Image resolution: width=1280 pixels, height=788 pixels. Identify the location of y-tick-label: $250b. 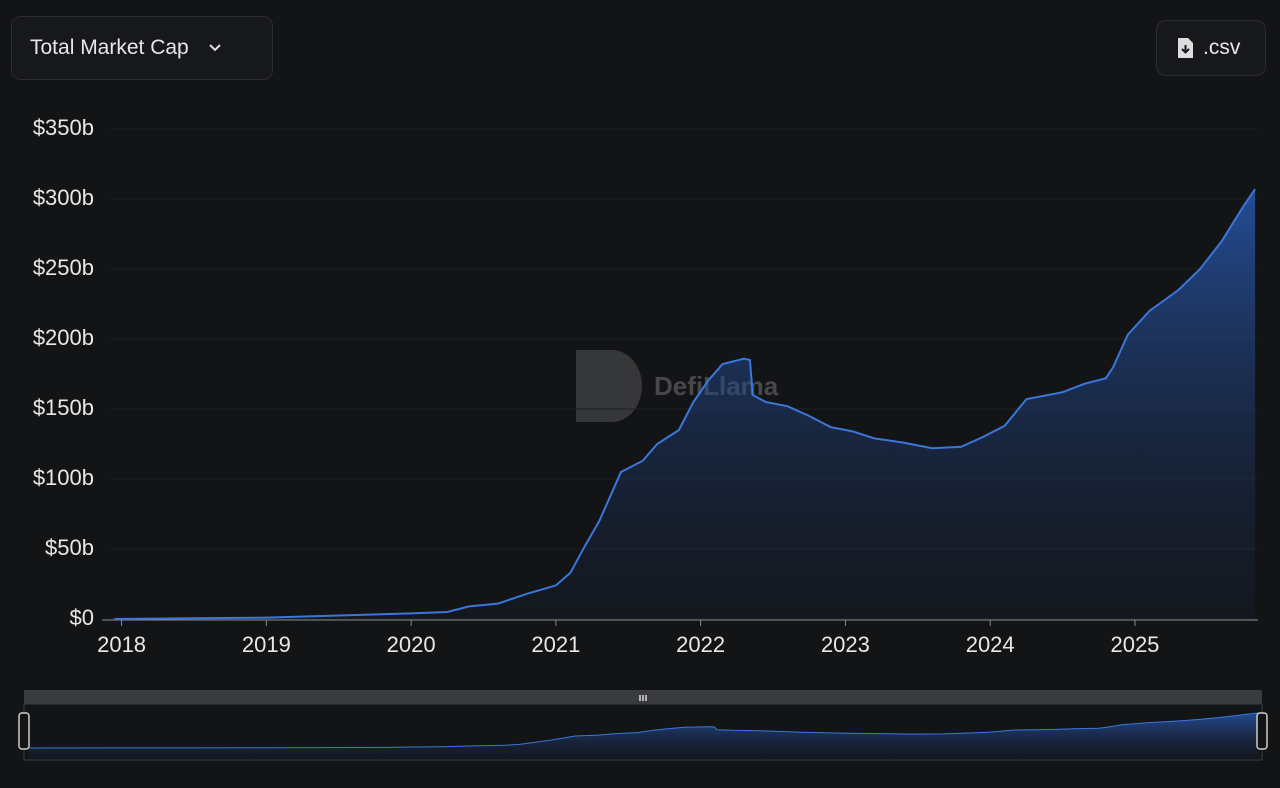
(63, 267).